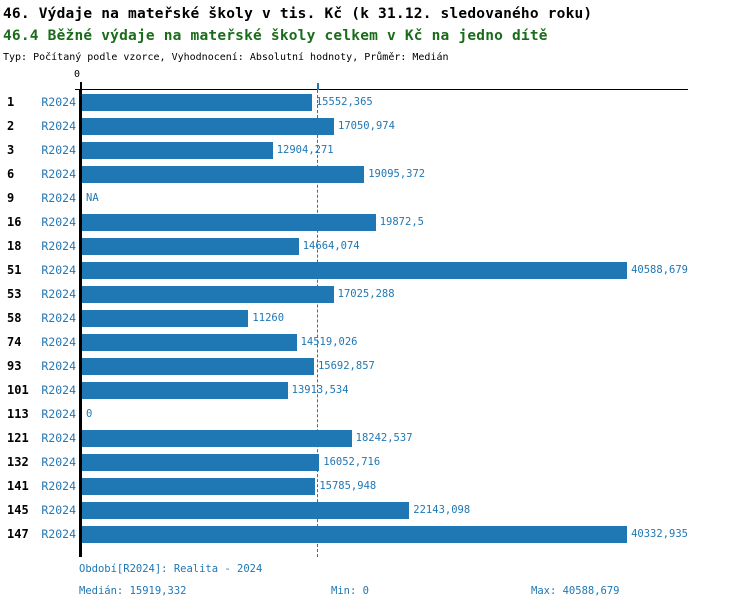  I want to click on table-row: 2 R2024 17050,974, so click(375, 126).